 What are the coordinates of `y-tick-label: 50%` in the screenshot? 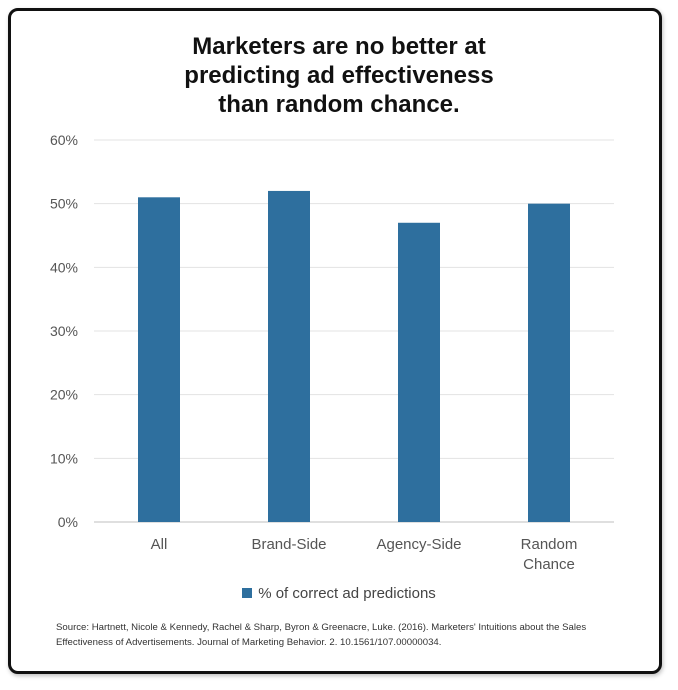 It's located at (64, 204).